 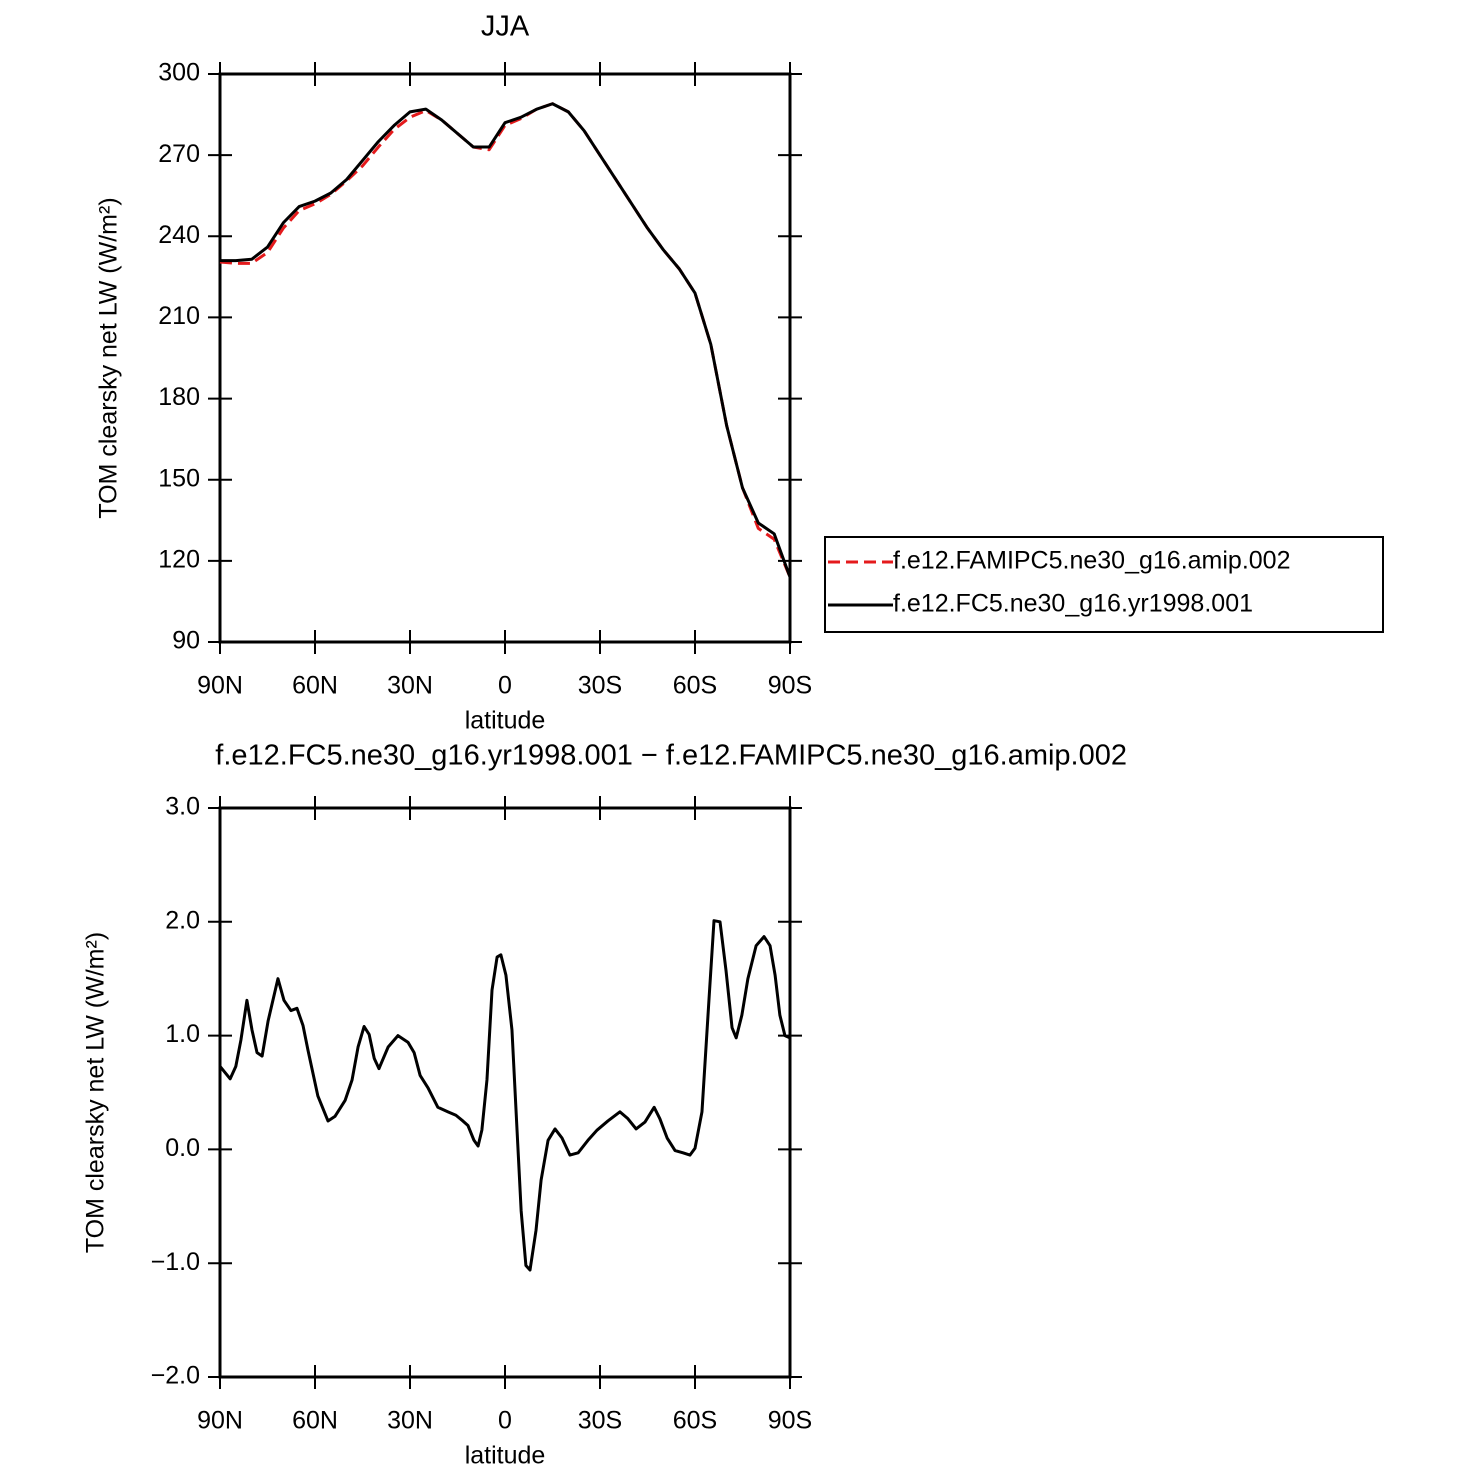 I want to click on legend-label: f.e12.FAMIPC5.ne30_g16.amip.002, so click(x=1092, y=561).